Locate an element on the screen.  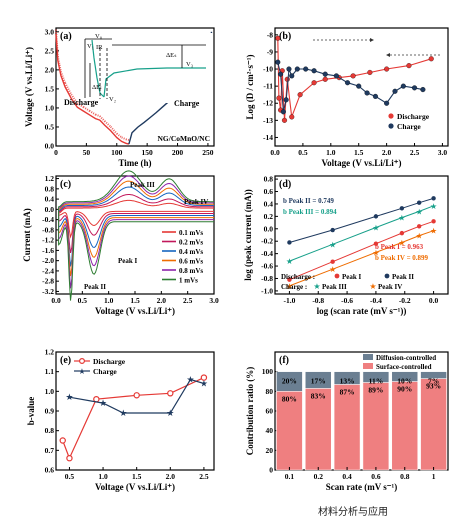
panel-b-legend-marker is located at coordinates (391, 116).